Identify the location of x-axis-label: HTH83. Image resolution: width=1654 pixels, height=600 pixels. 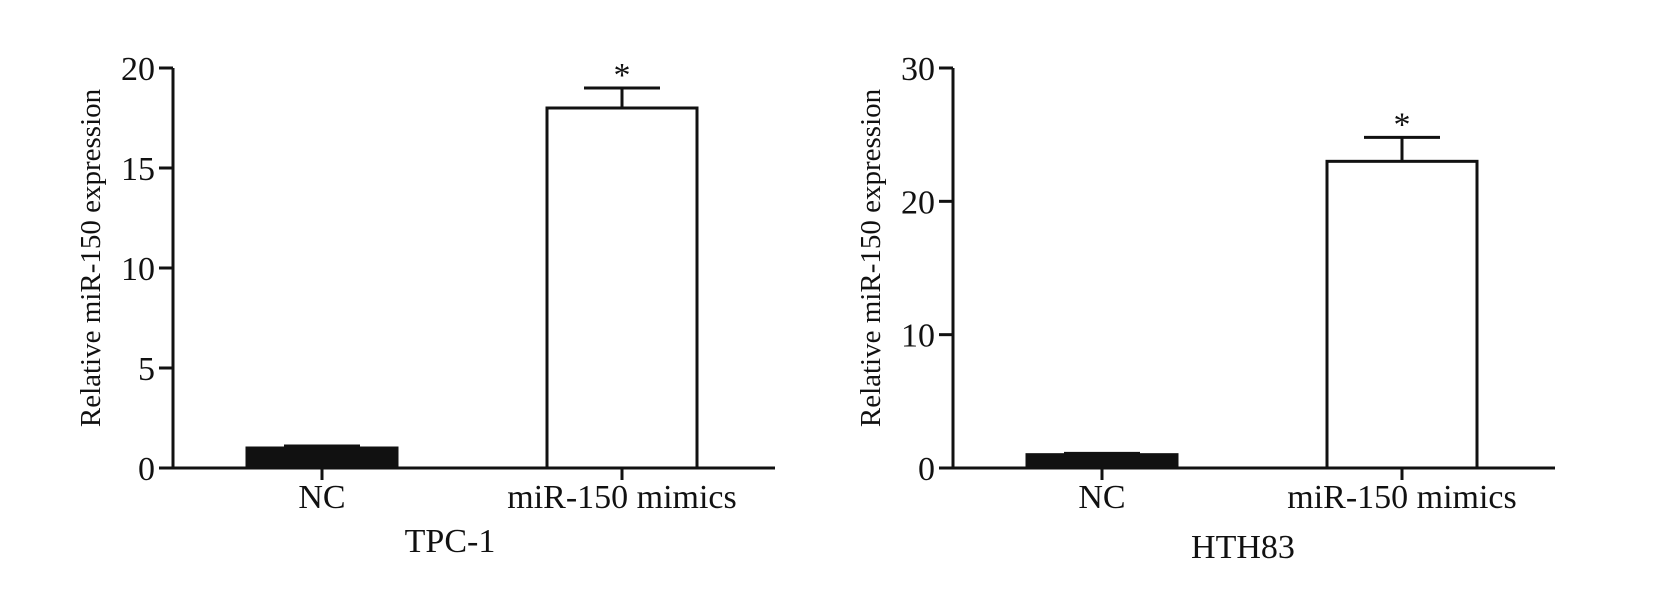
(1243, 547).